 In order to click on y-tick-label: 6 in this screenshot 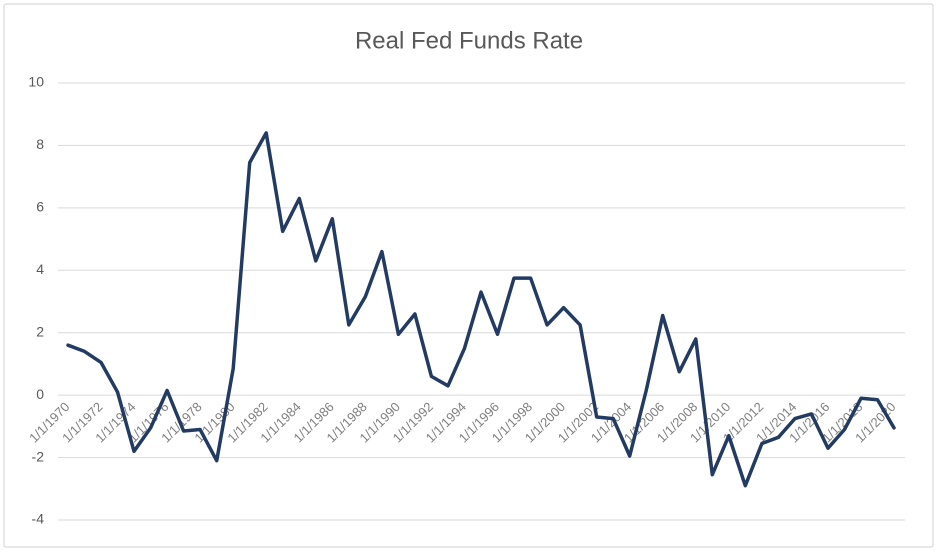, I will do `click(40, 207)`.